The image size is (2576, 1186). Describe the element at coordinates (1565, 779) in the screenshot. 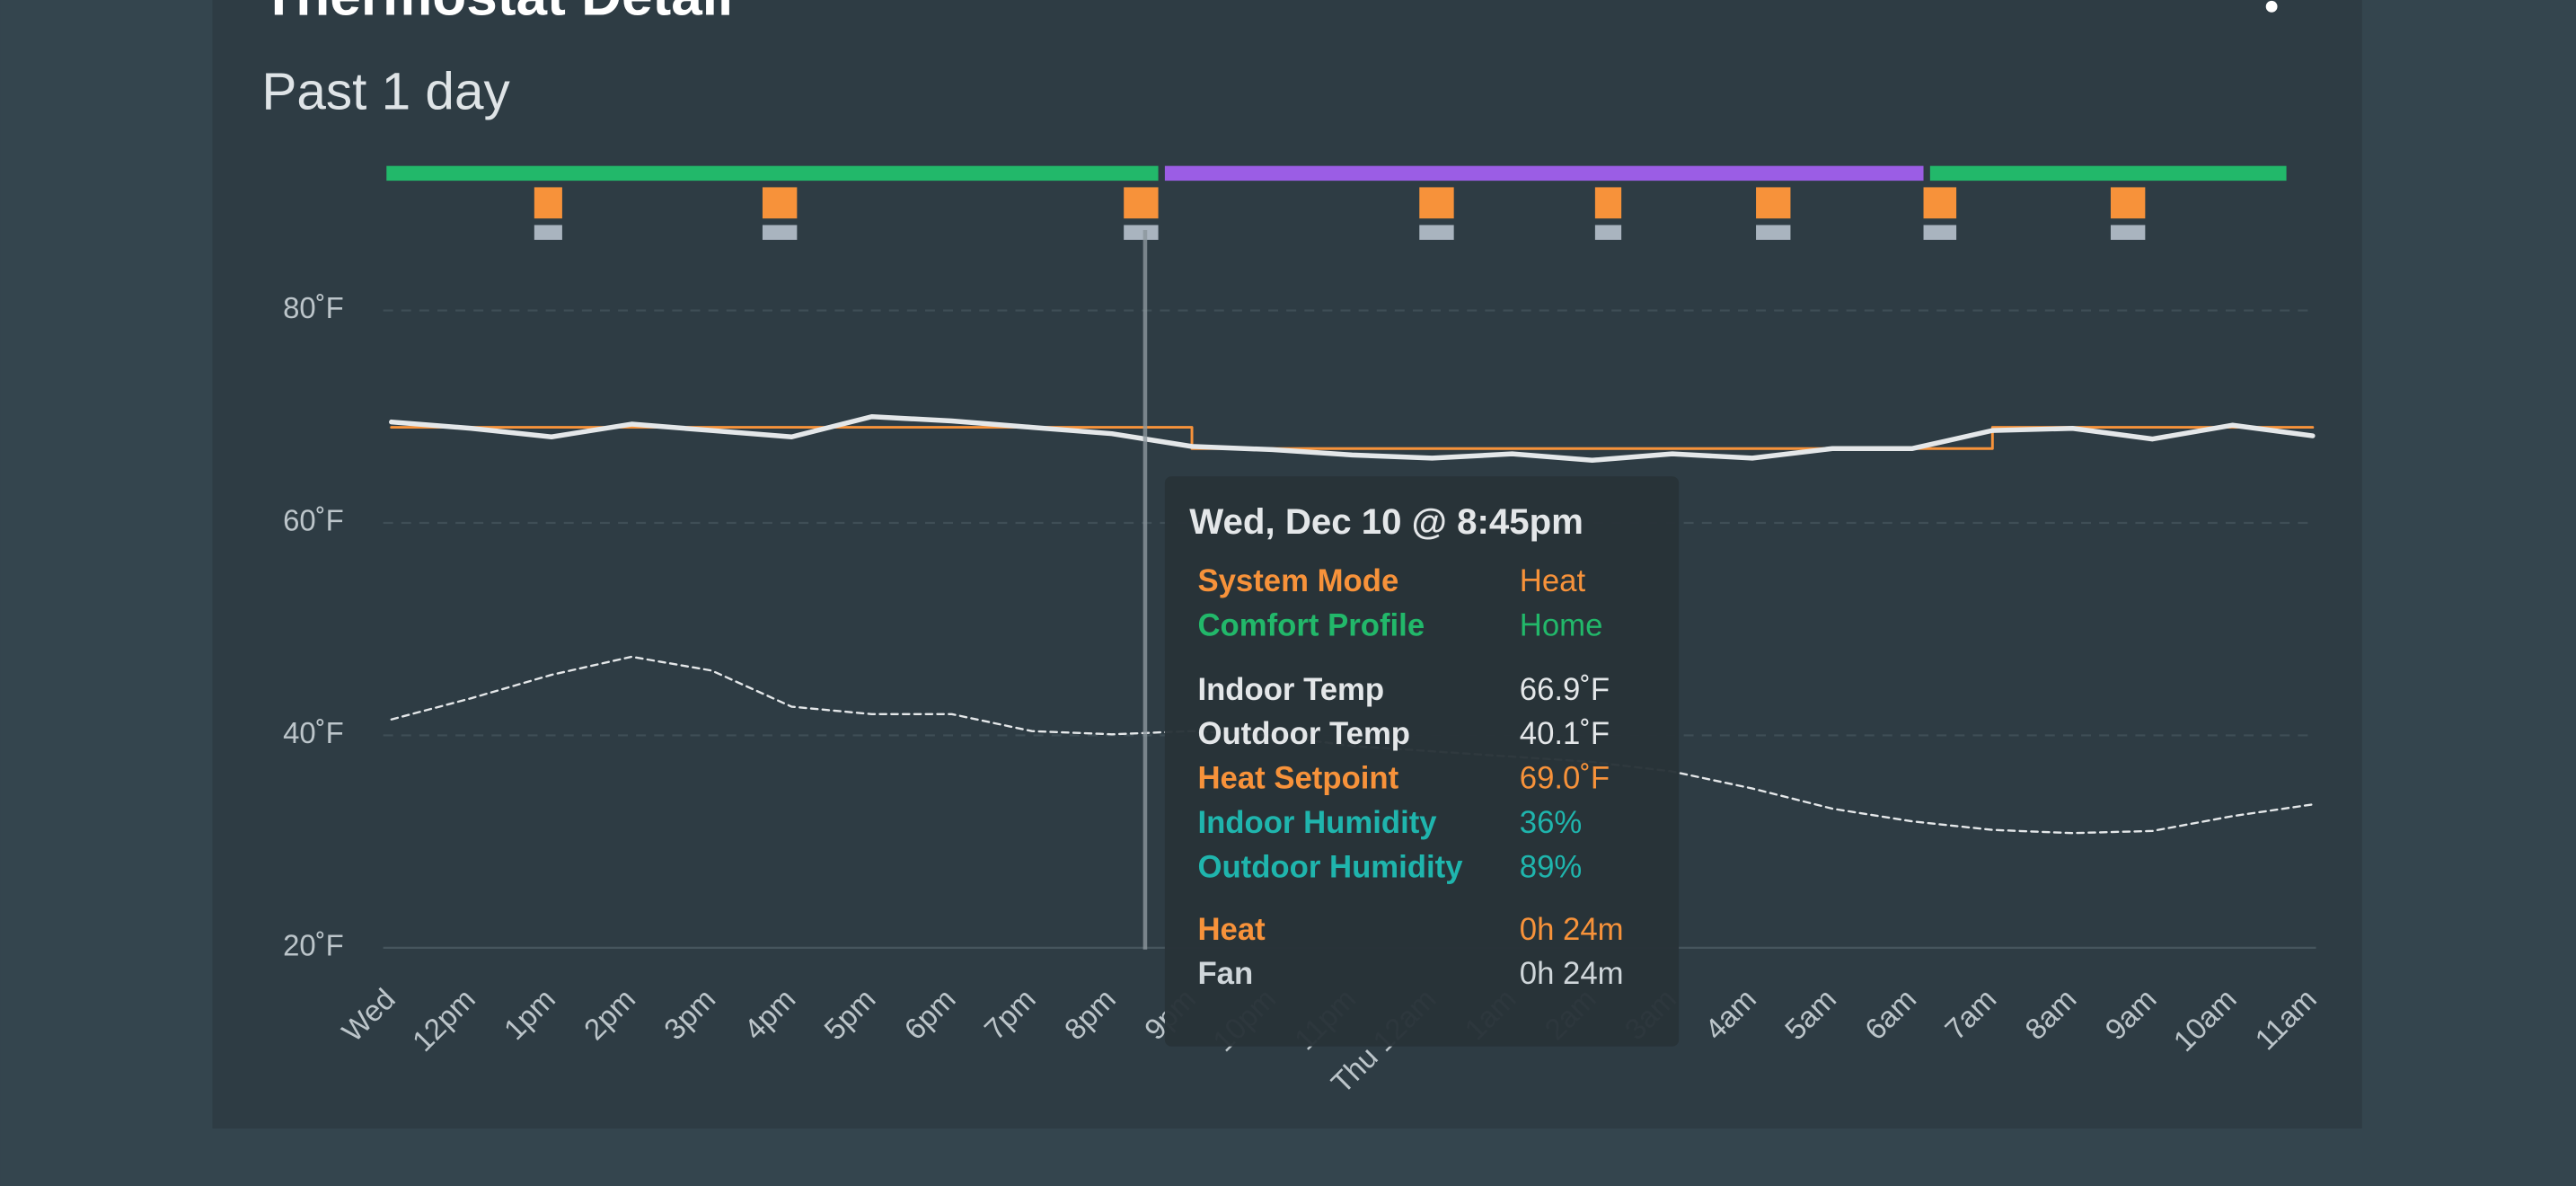

I see `tooltip-value: 69.0˚F` at that location.